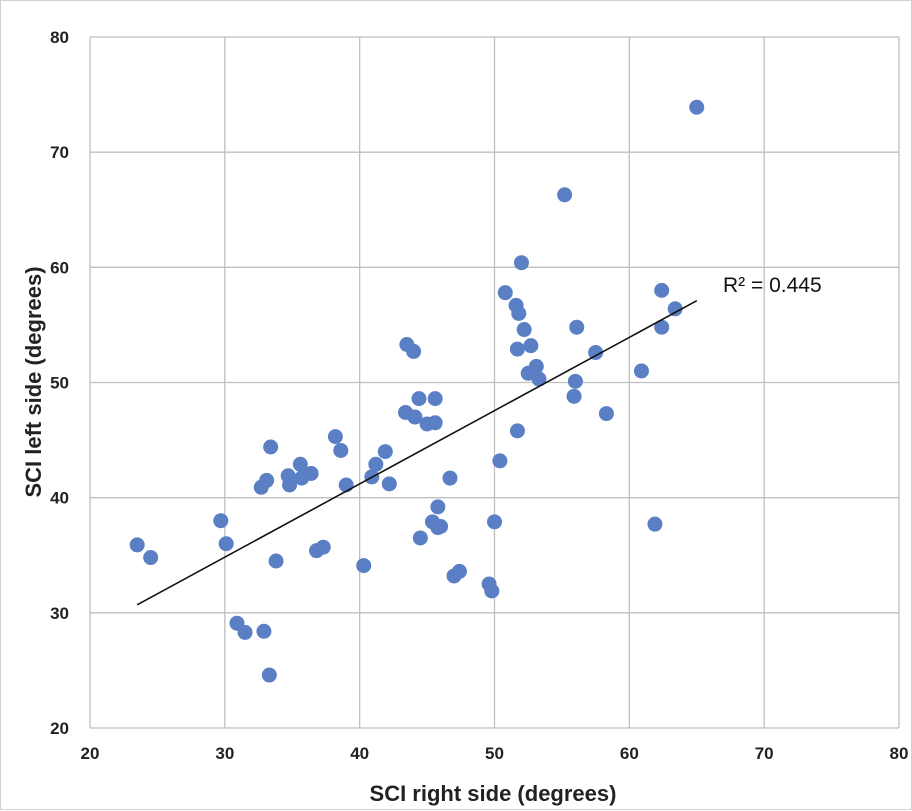  I want to click on x-tick-label: 30, so click(224, 753).